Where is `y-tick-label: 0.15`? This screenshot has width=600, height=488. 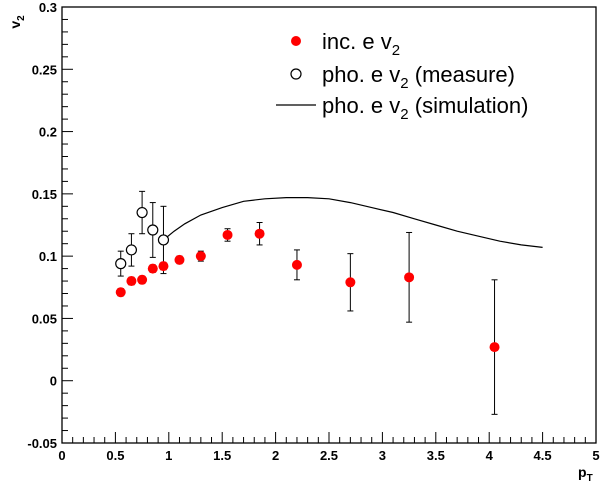 y-tick-label: 0.15 is located at coordinates (44, 194).